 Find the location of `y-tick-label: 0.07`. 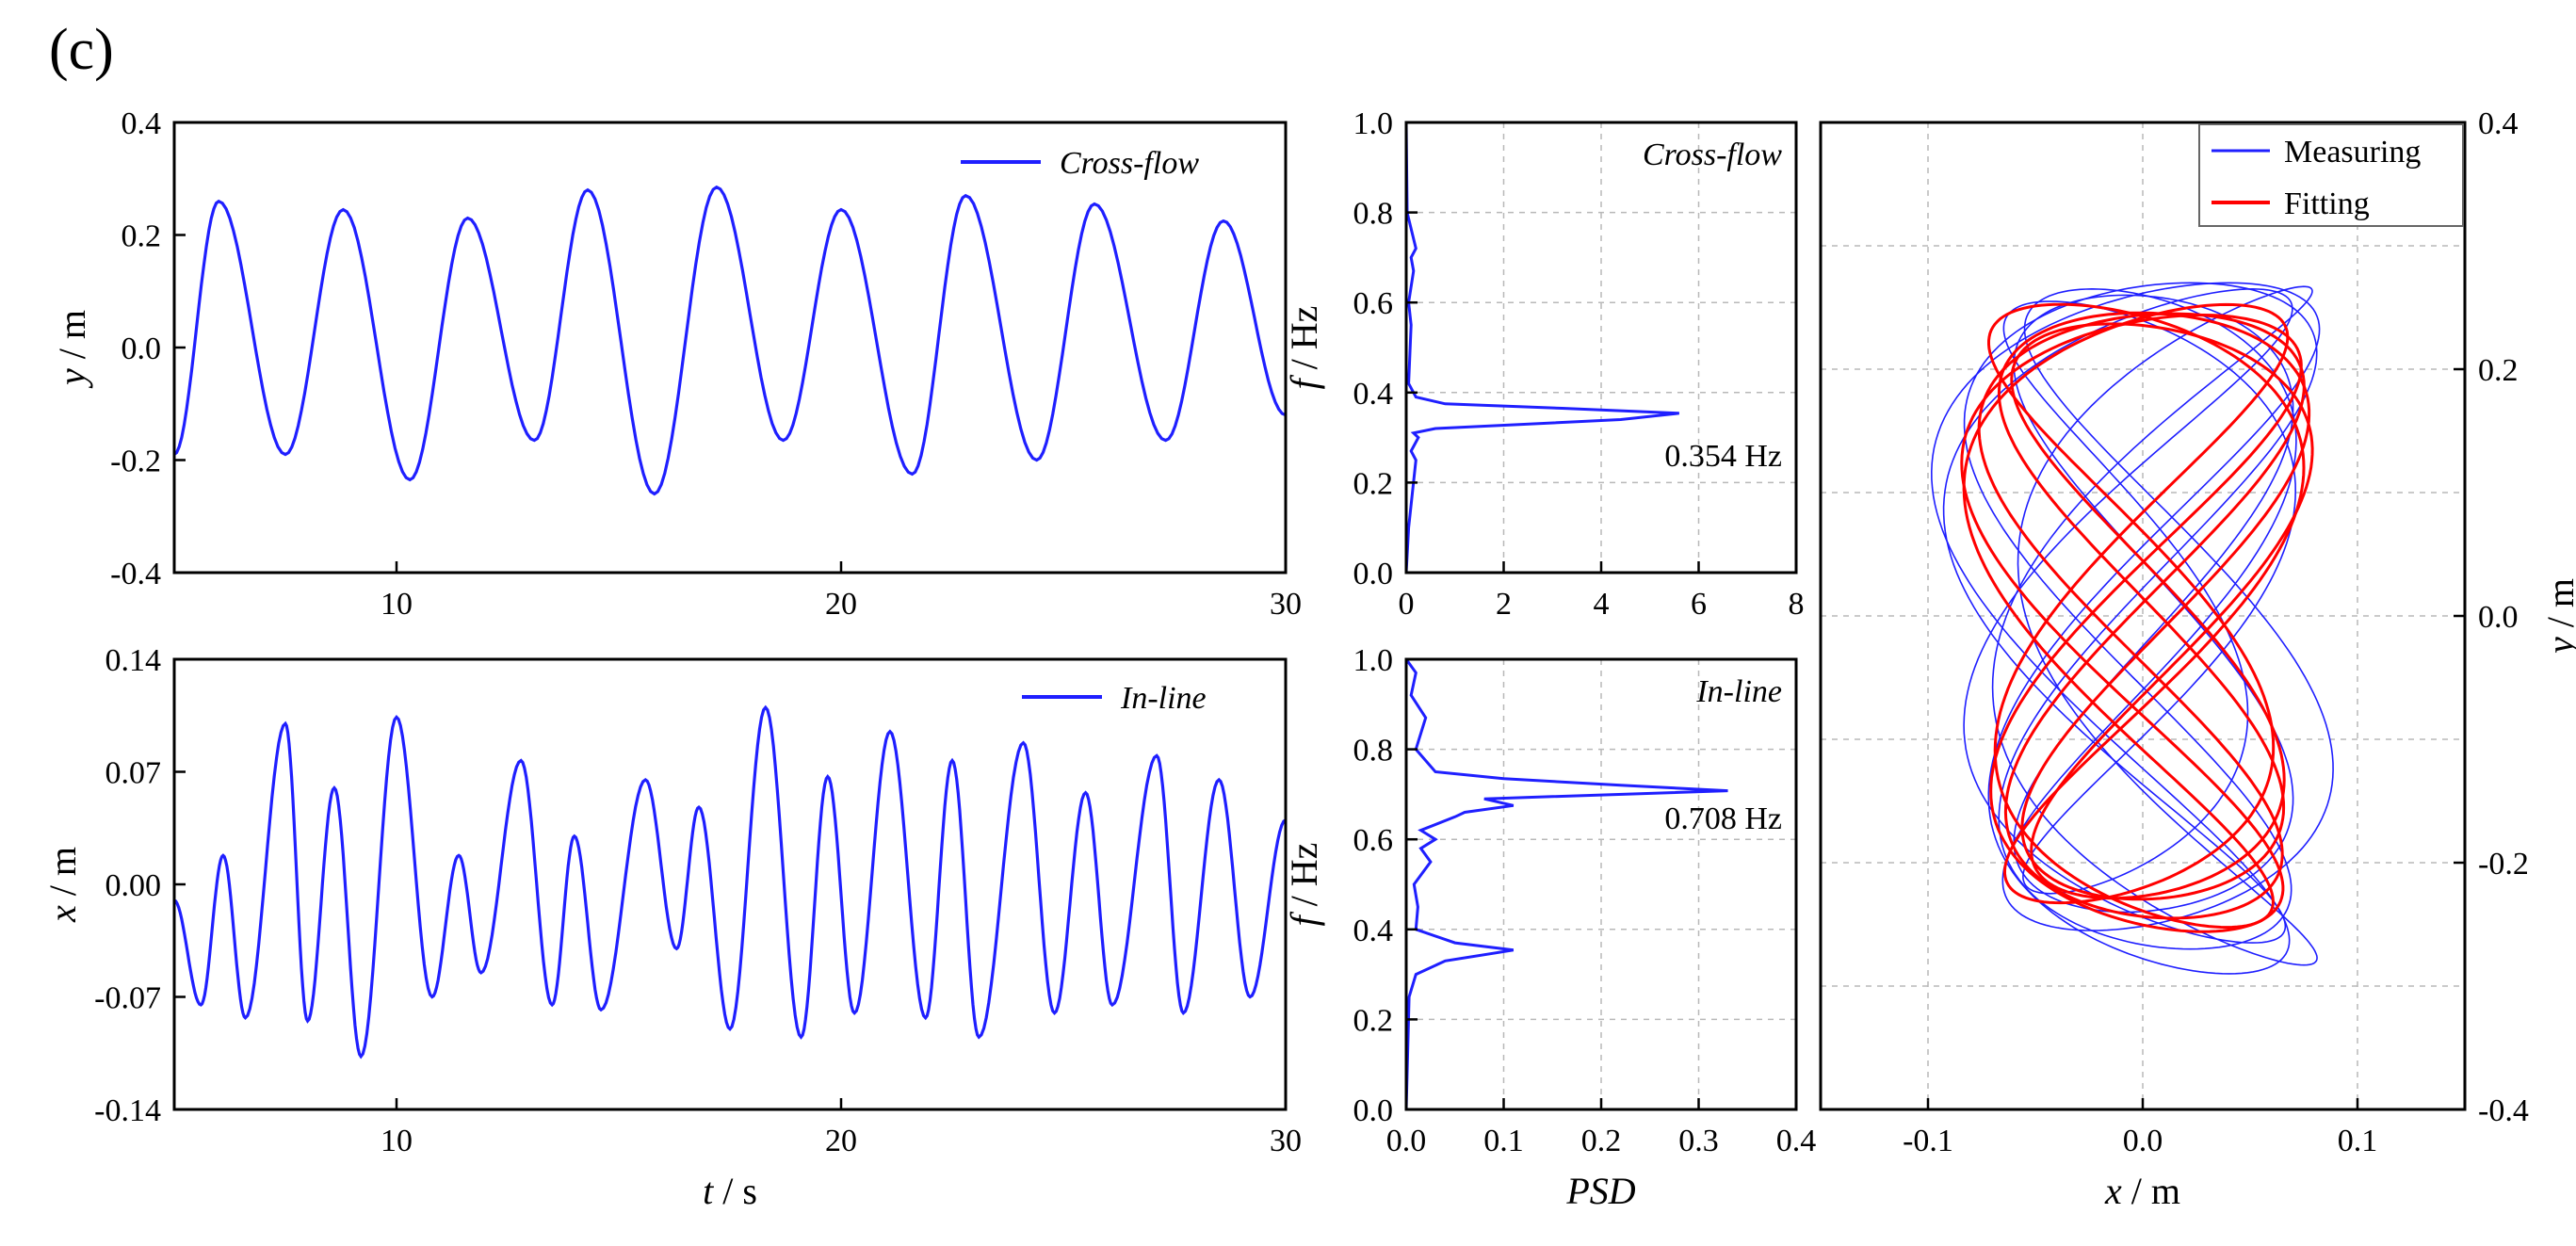

y-tick-label: 0.07 is located at coordinates (133, 773).